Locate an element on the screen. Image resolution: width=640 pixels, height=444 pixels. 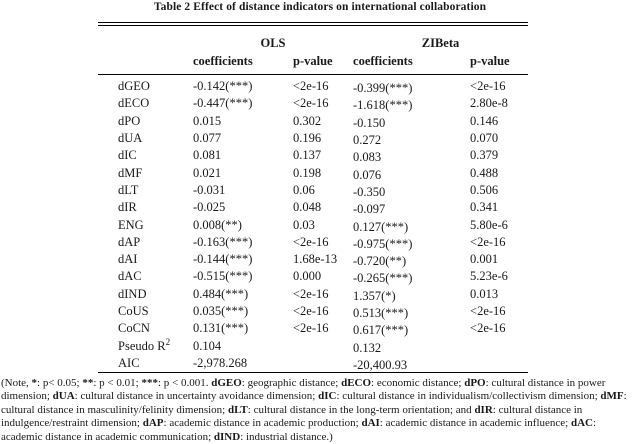
table-cell: 0.341 is located at coordinates (484, 207).